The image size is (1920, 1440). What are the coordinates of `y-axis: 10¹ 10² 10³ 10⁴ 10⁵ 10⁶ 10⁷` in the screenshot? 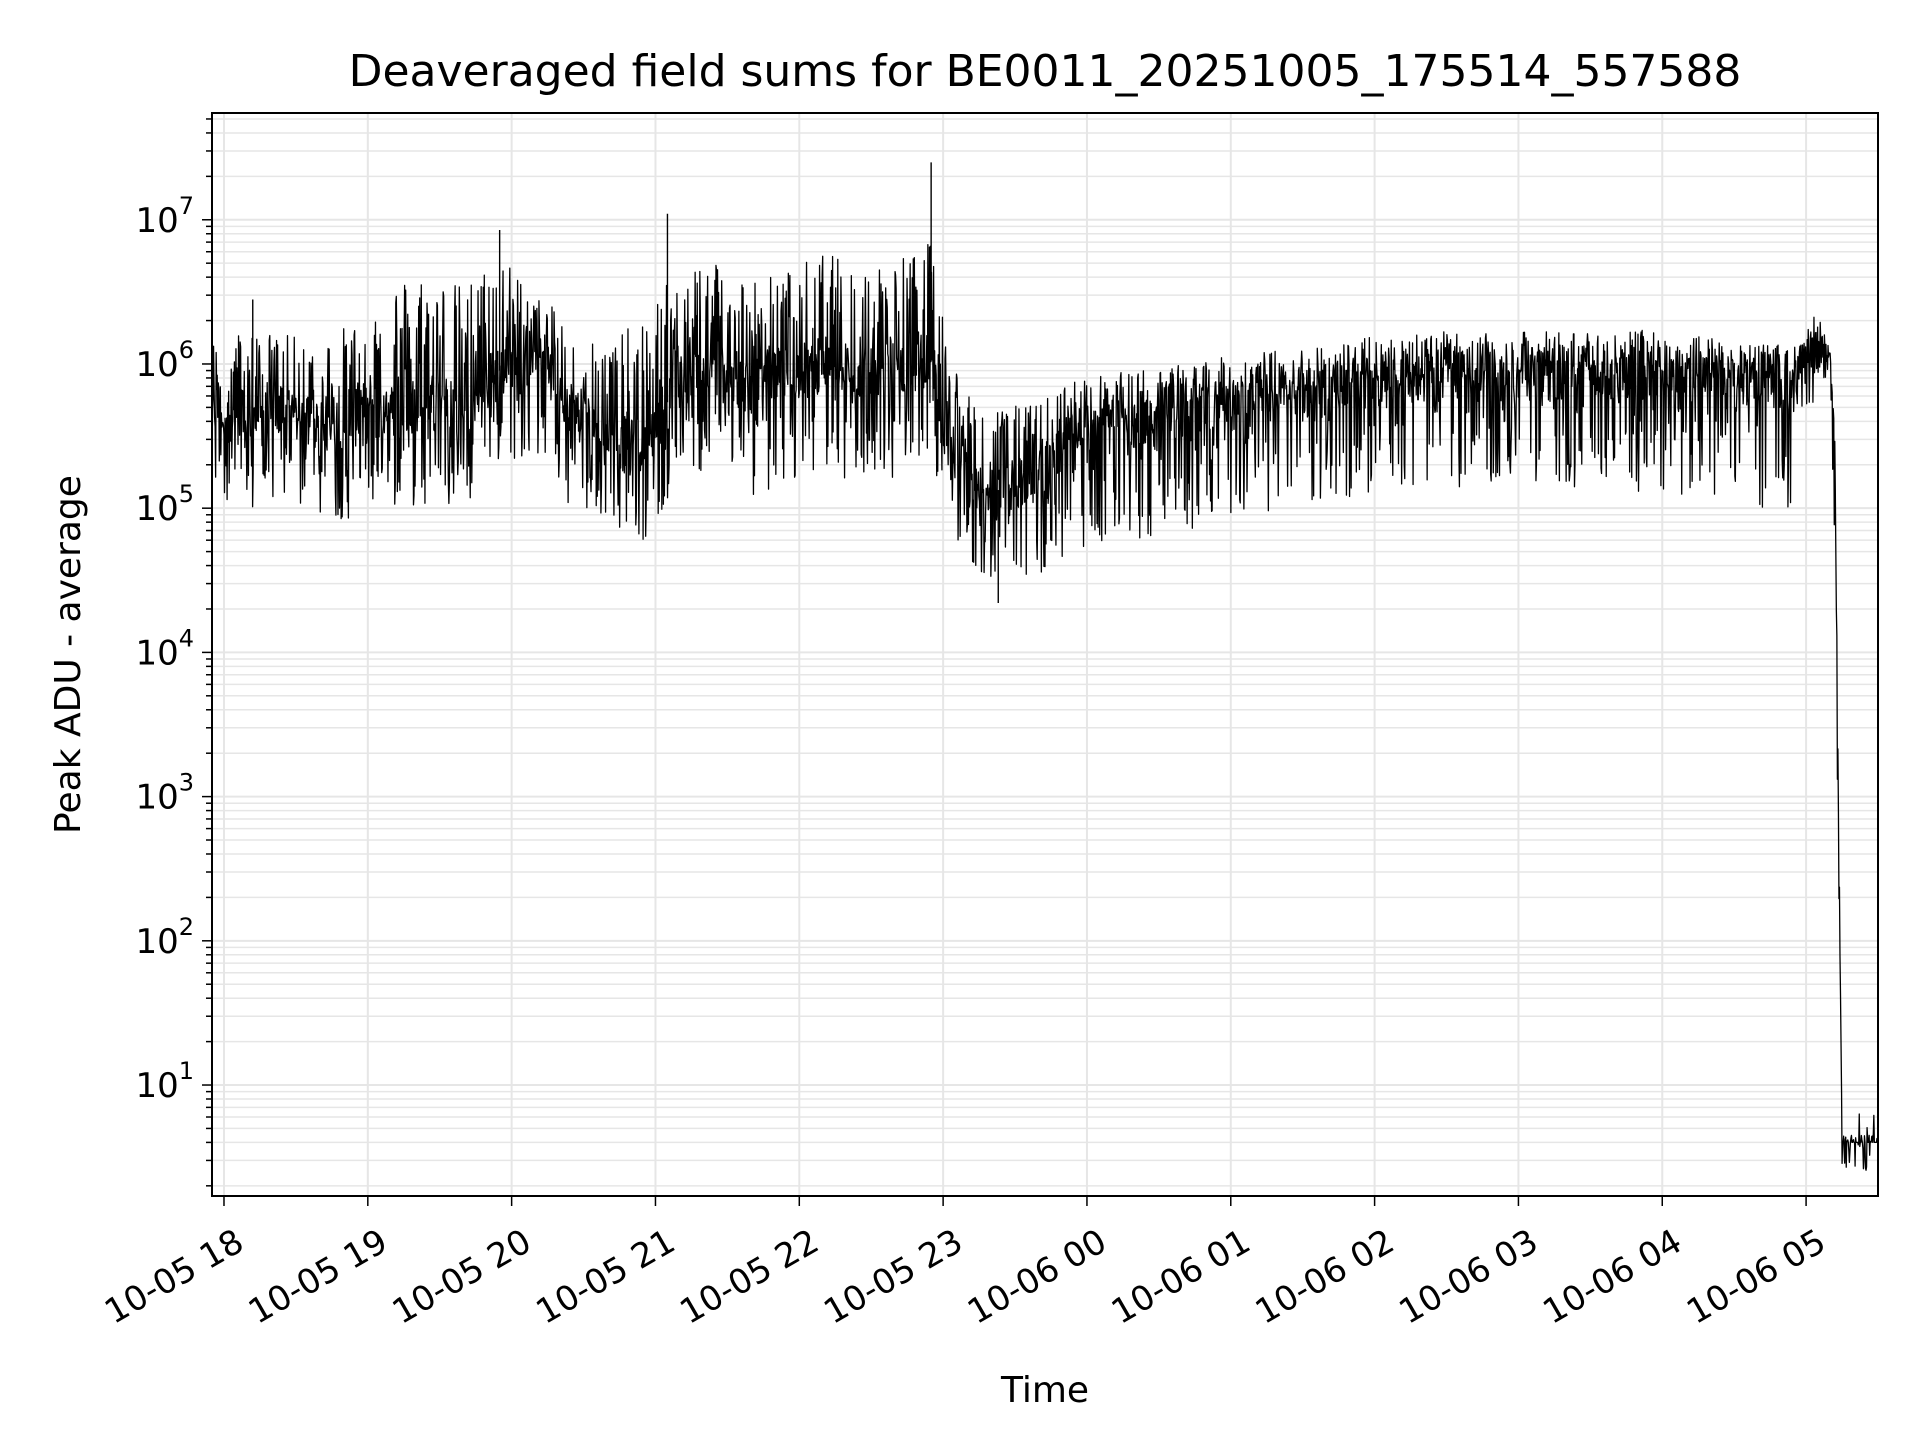 It's located at (173, 652).